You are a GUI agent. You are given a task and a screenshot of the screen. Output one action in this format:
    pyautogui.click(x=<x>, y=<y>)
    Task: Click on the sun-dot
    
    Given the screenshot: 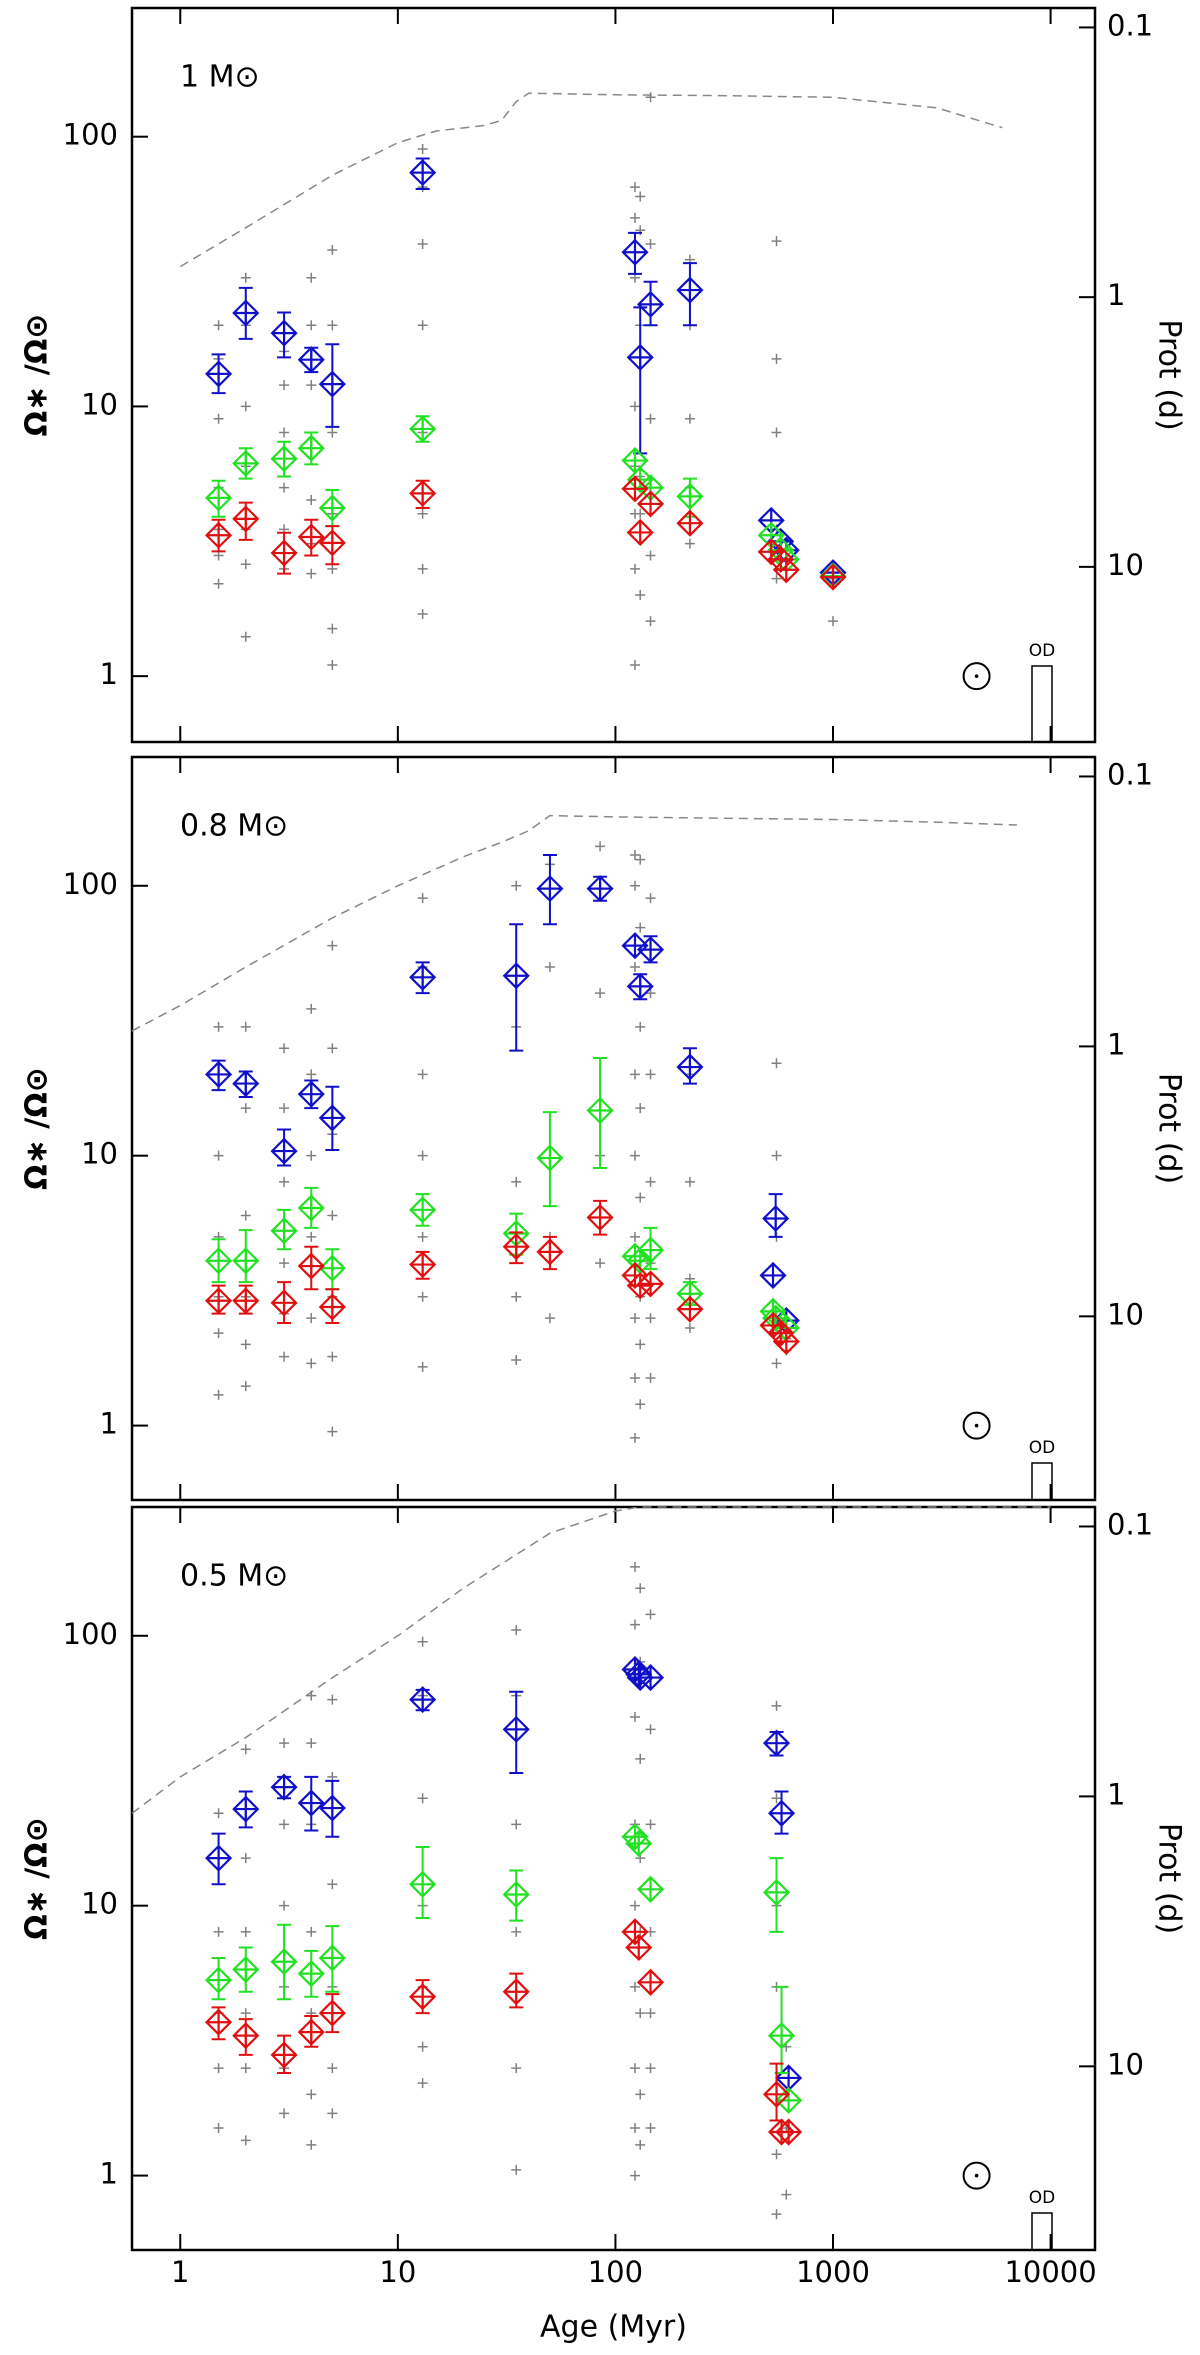 What is the action you would take?
    pyautogui.click(x=976, y=676)
    